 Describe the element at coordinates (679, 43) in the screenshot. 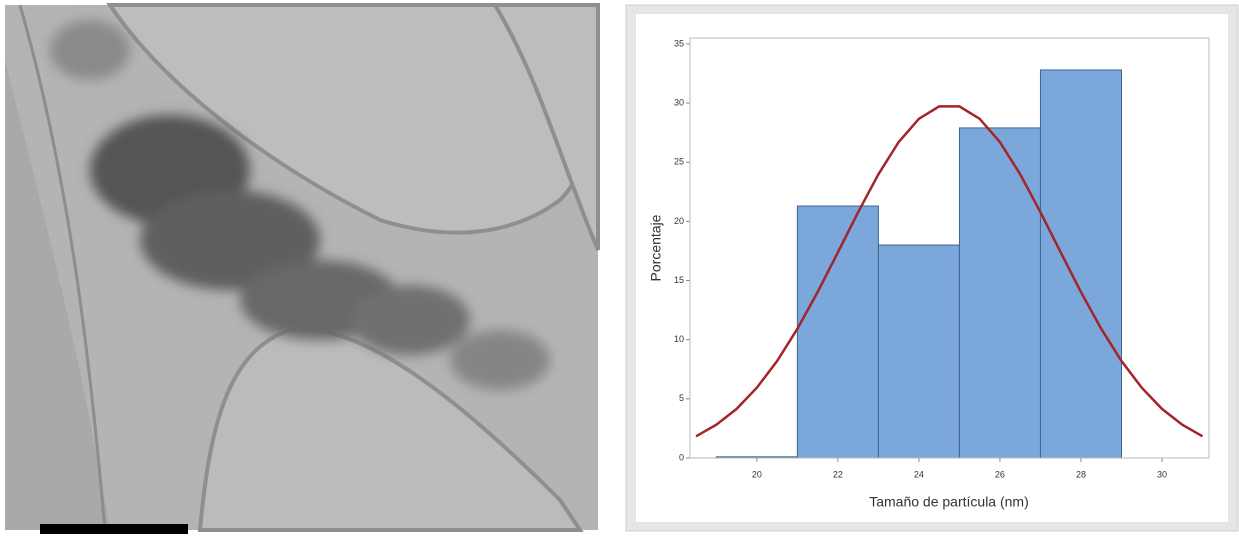

I see `y-tick-label: 35` at that location.